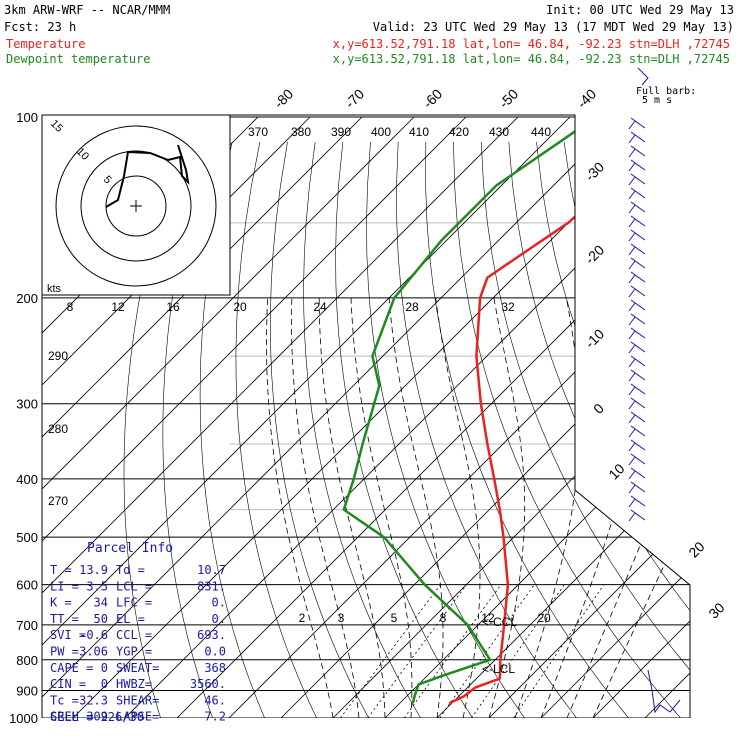  Describe the element at coordinates (27, 625) in the screenshot. I see `pressure-tick-label: 700` at that location.